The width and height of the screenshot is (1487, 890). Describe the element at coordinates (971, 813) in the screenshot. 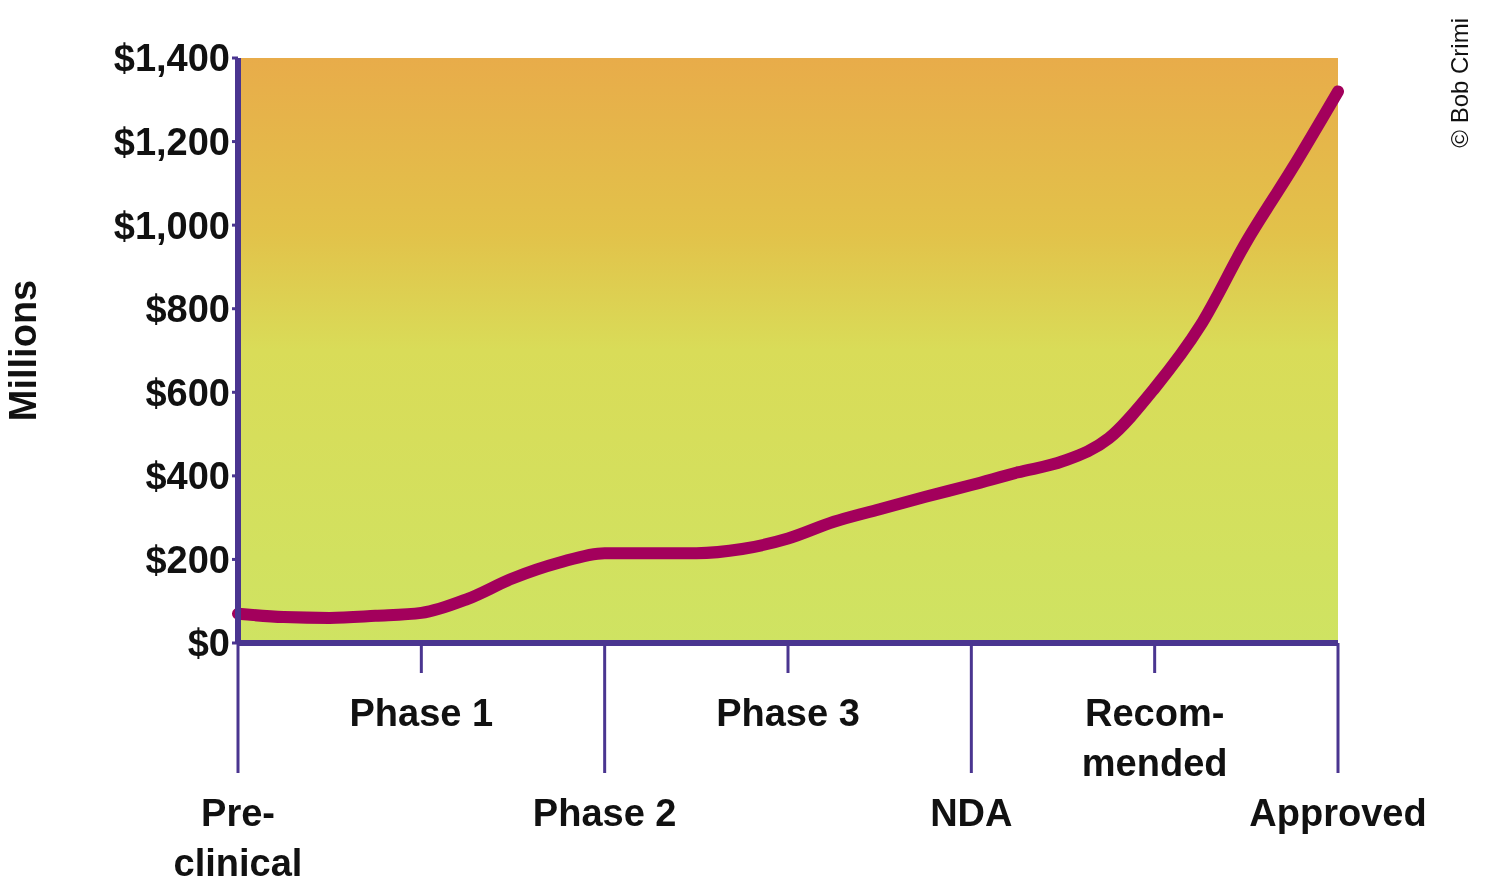

I see `x-tick-label: NDA` at that location.